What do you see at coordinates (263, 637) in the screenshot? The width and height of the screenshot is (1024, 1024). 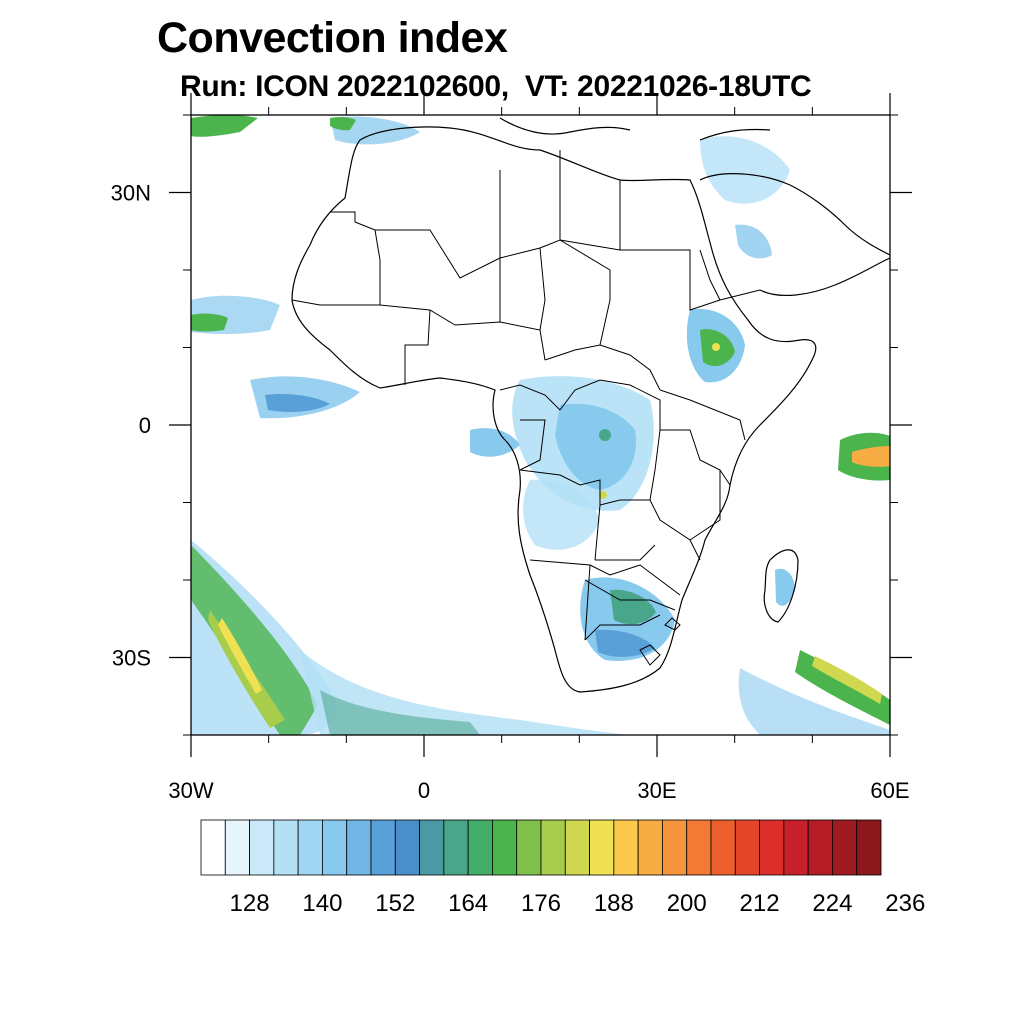 I see `field-band-southwest` at bounding box center [263, 637].